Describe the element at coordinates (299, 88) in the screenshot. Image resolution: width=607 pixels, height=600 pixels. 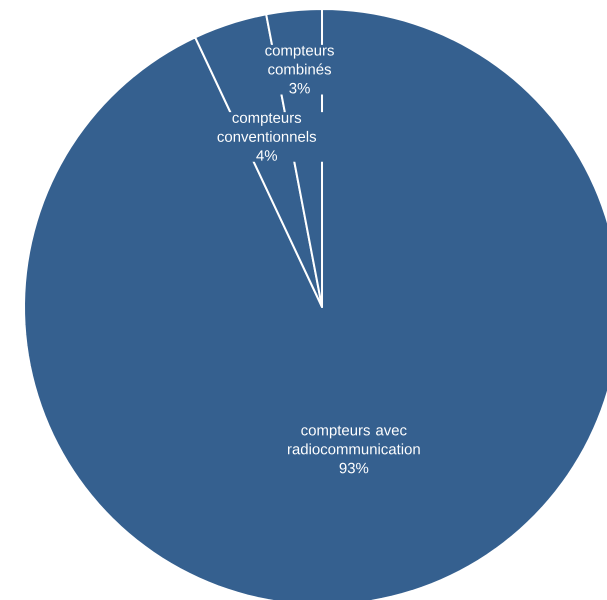
I see `data-label: 3%` at that location.